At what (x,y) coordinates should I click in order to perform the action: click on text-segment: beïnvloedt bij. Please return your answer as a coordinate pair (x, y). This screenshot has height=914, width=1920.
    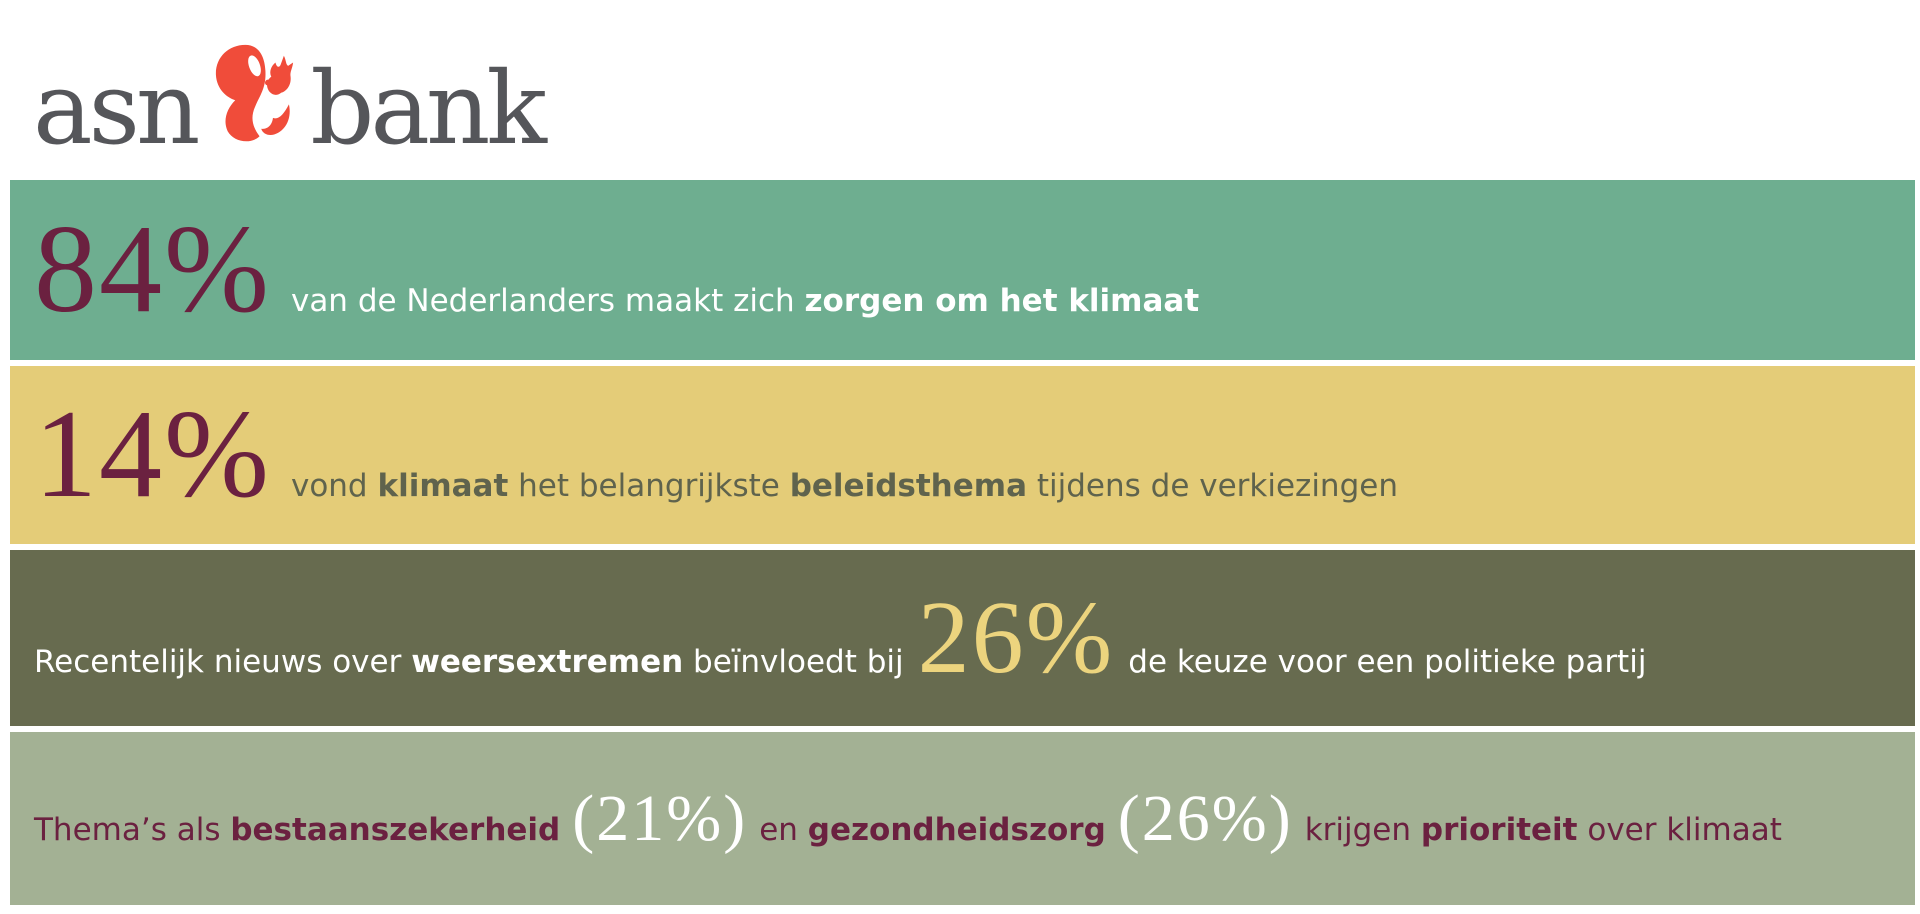
    Looking at the image, I should click on (793, 662).